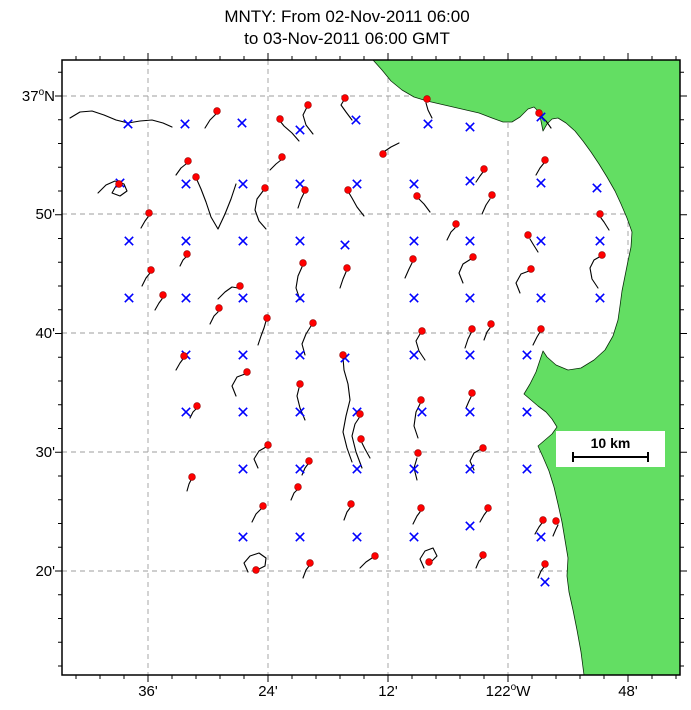 The width and height of the screenshot is (691, 710). Describe the element at coordinates (347, 38) in the screenshot. I see `chart-title-line2: to 03-Nov-2011 06:00 GMT` at that location.